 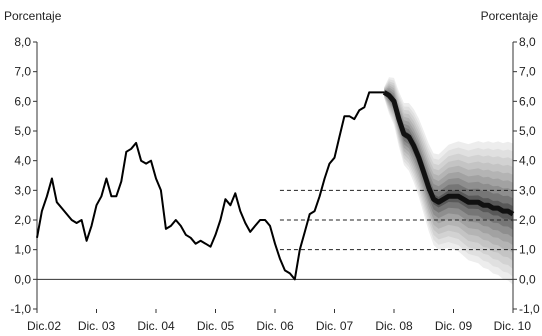 I want to click on y-tick-label-left: 8,0, so click(x=22, y=42).